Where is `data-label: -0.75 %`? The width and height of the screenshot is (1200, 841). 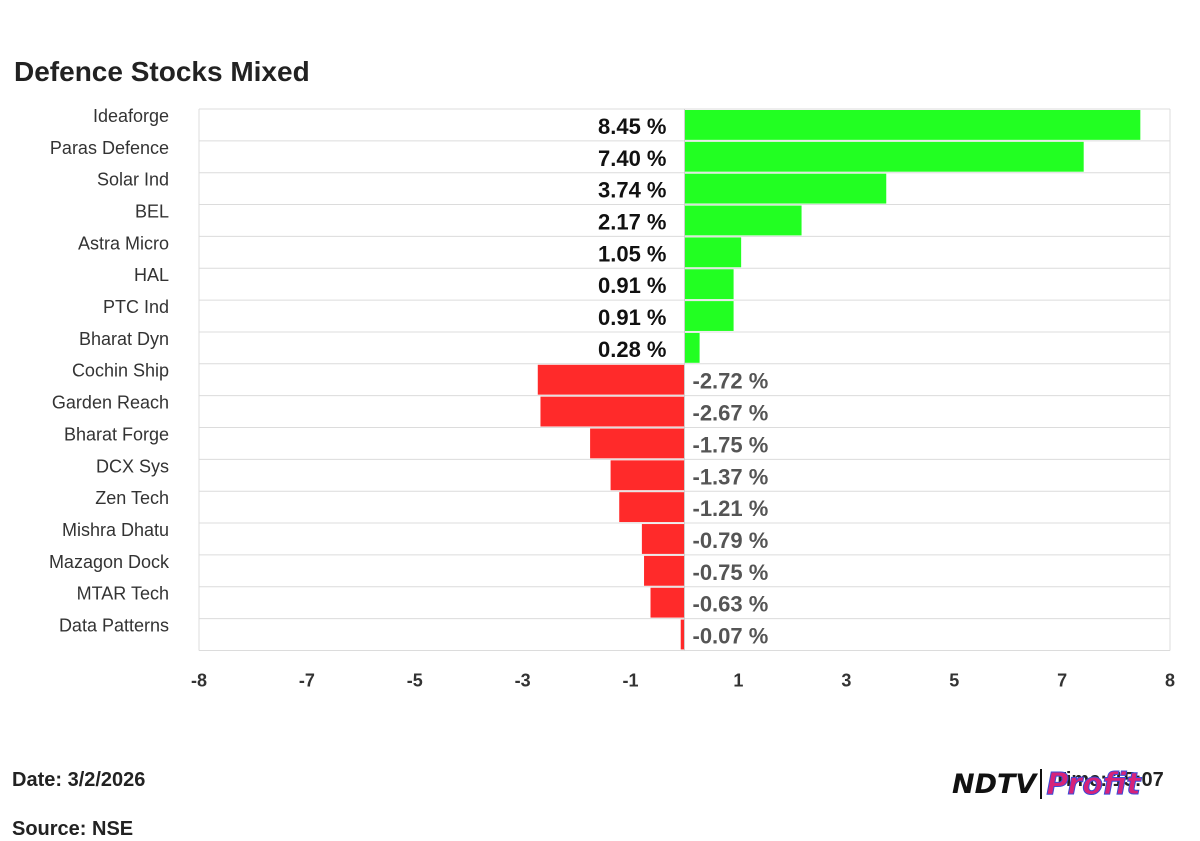 data-label: -0.75 % is located at coordinates (731, 572).